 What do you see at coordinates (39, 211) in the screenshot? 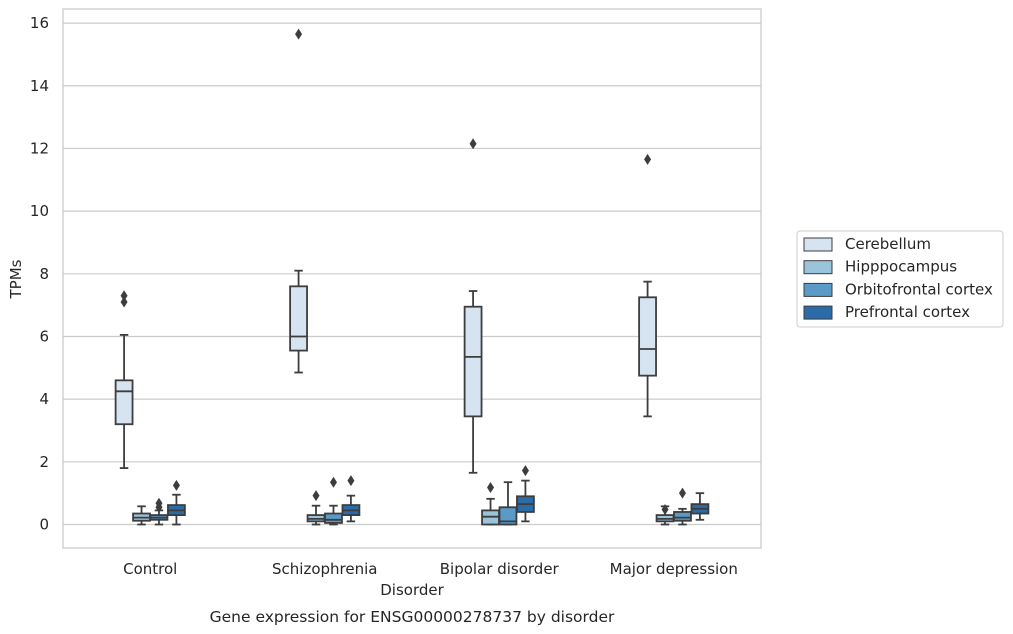
I see `y-tick-label: 10` at bounding box center [39, 211].